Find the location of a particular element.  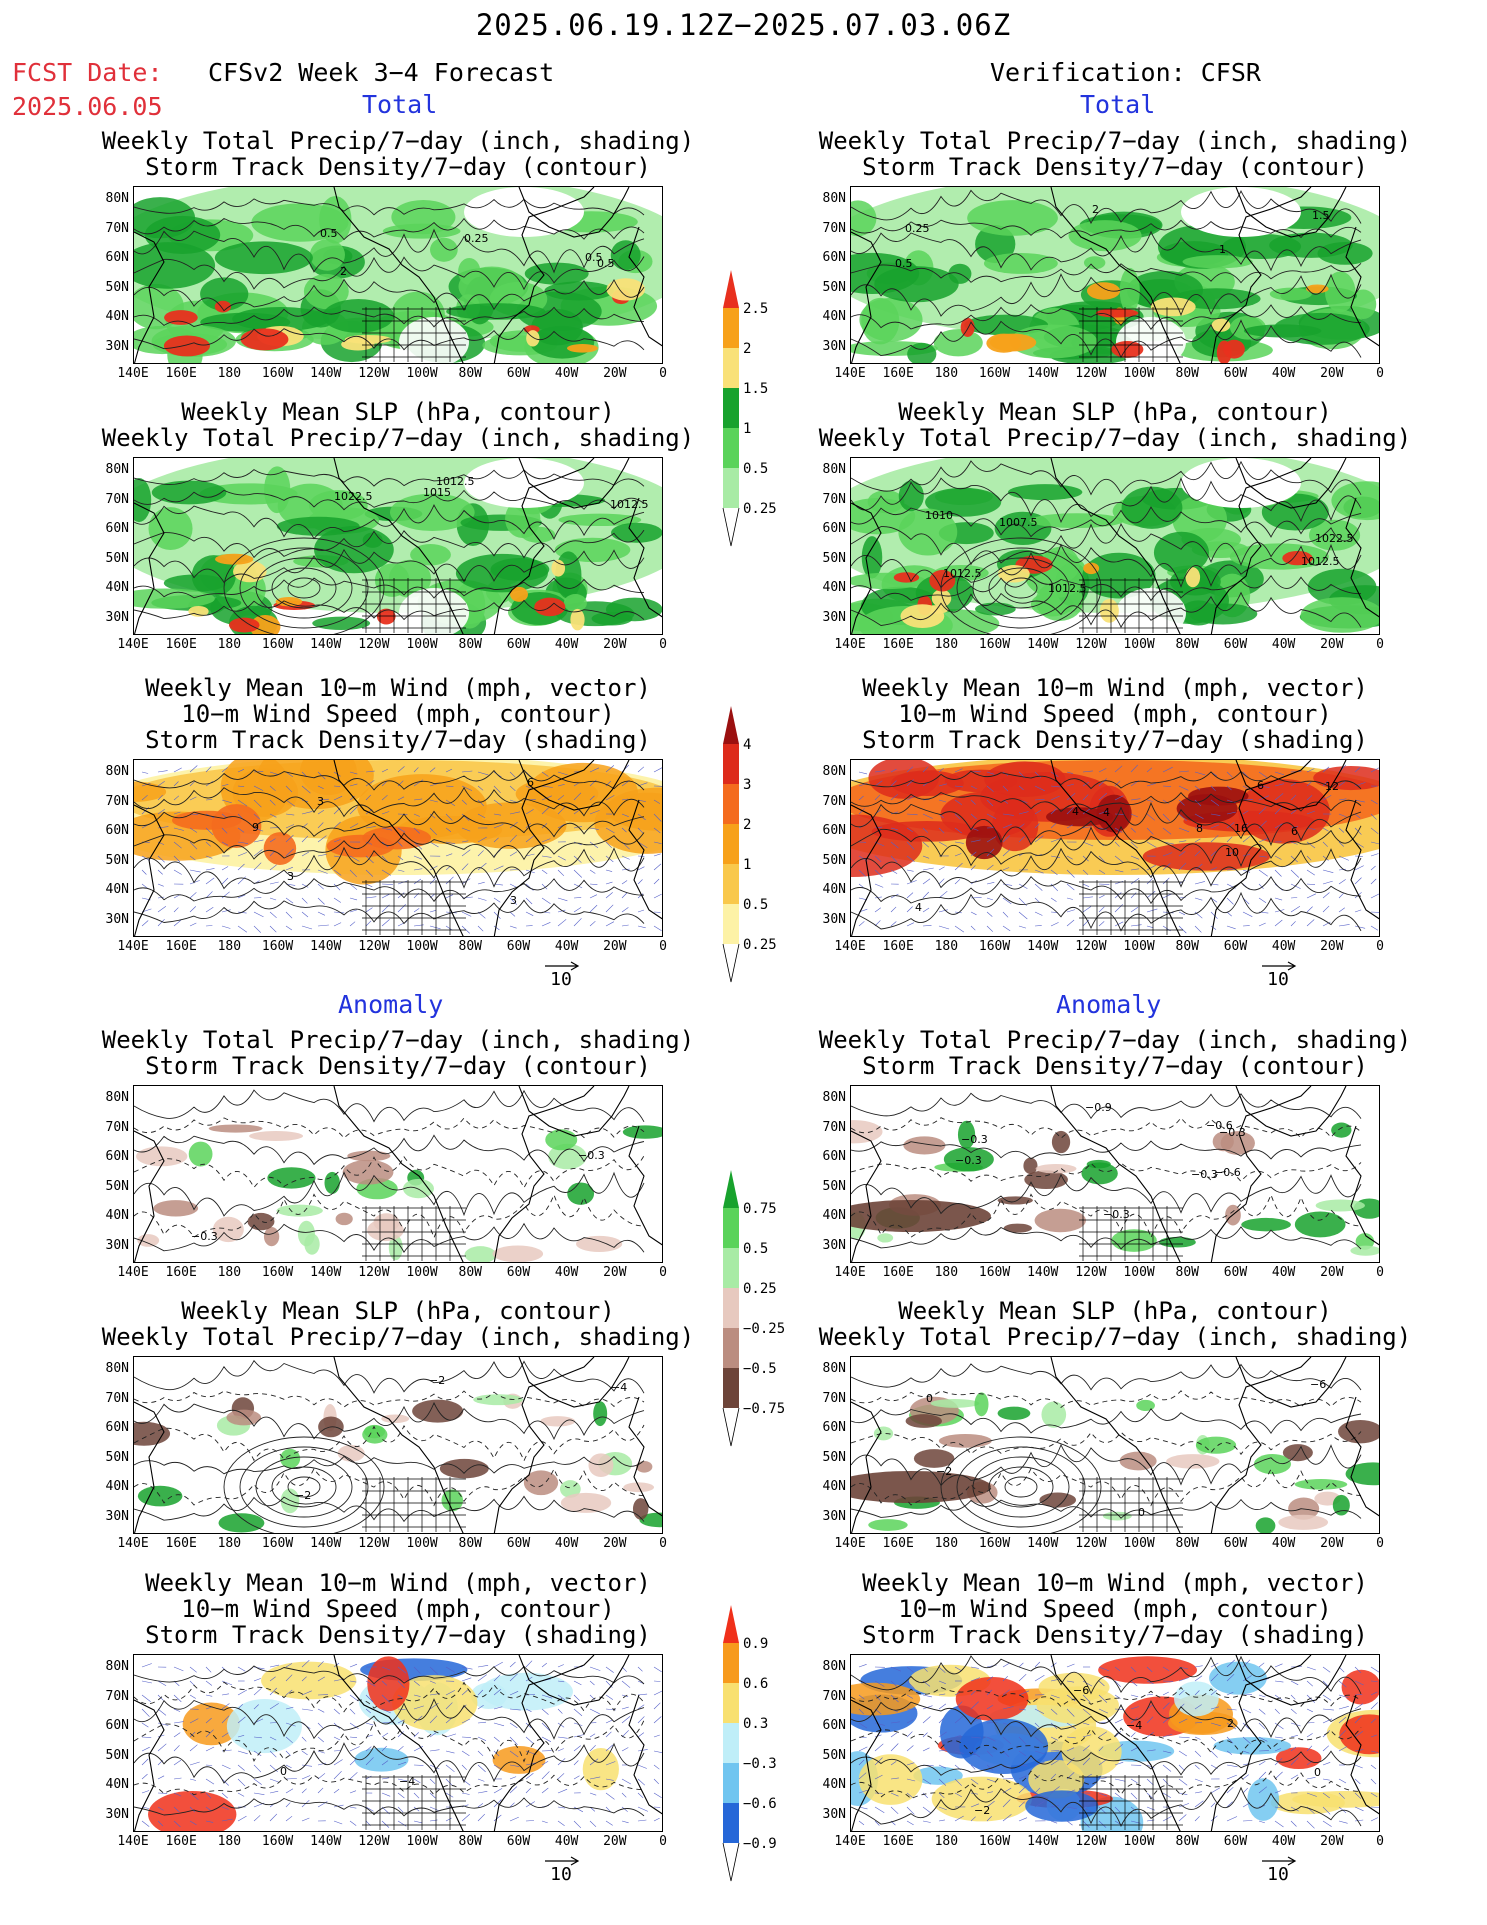

contour-label: −6 is located at coordinates (1318, 1384).